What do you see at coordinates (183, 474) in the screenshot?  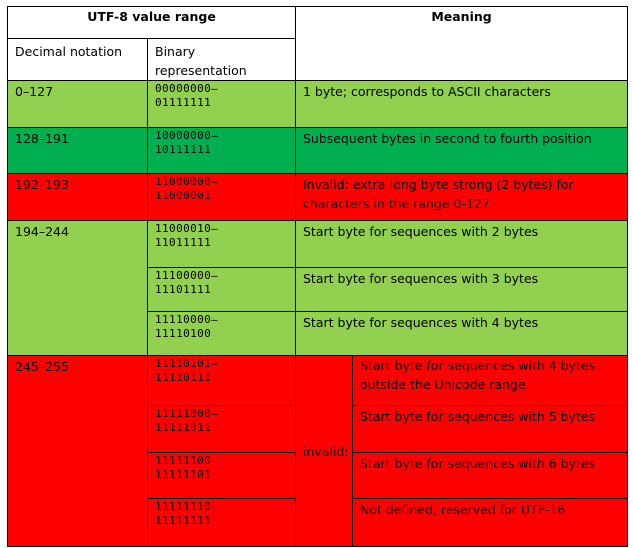 I see `binary-to: 11111101` at bounding box center [183, 474].